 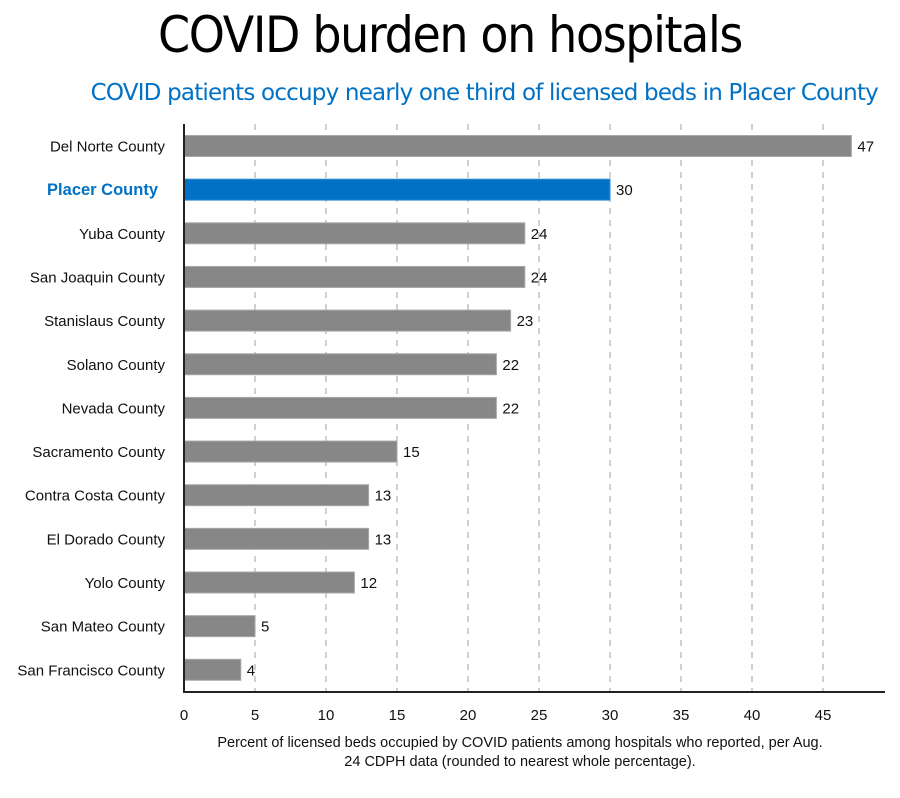 I want to click on x-tick-label: 30, so click(x=610, y=715).